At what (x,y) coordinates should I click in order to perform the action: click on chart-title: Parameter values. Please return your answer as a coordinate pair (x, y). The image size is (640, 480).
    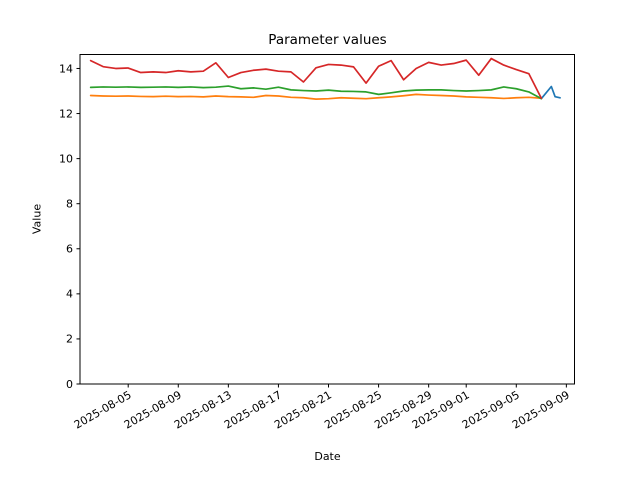
    Looking at the image, I should click on (327, 40).